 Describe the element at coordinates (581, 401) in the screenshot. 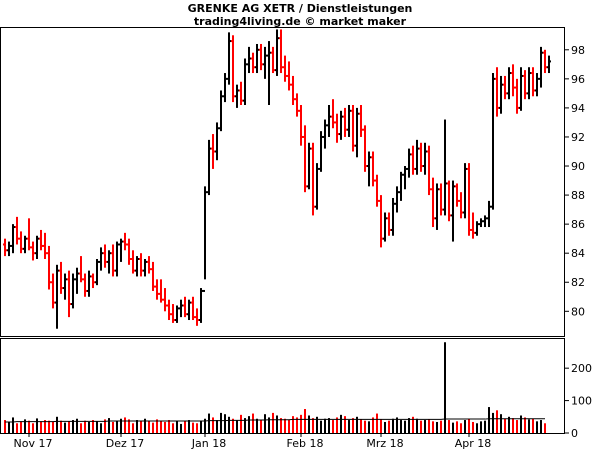

I see `volume-tick-label: 100` at that location.